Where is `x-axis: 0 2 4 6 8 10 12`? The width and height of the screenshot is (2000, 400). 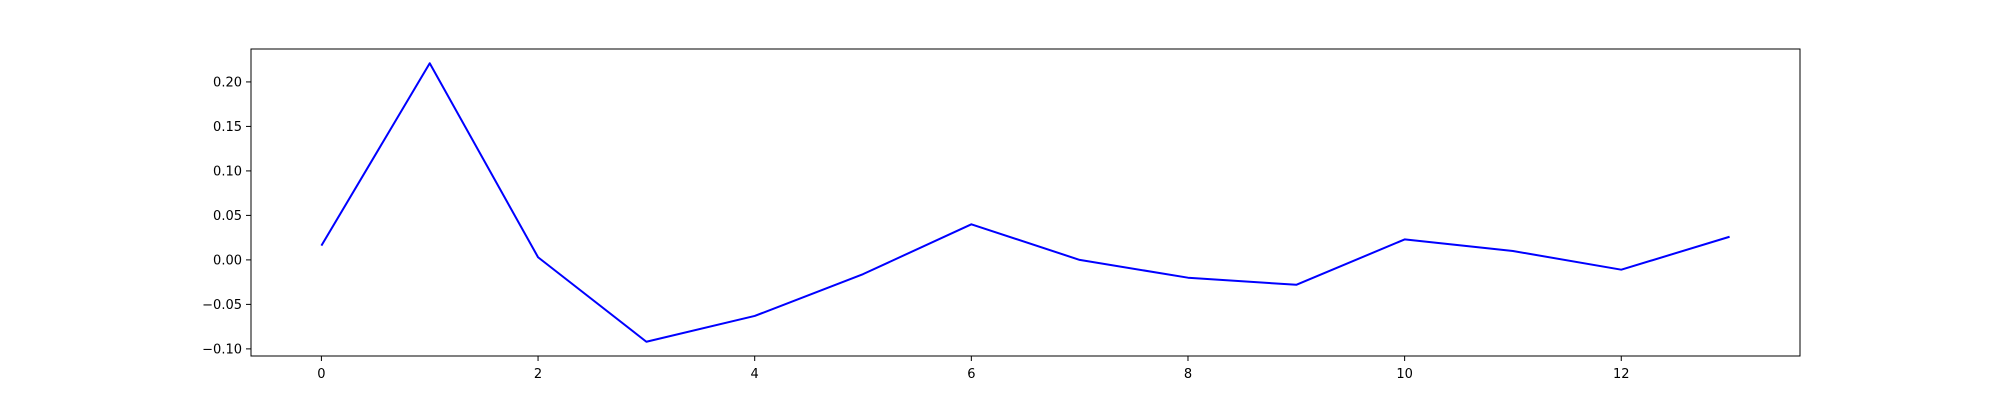 x-axis: 0 2 4 6 8 10 12 is located at coordinates (973, 369).